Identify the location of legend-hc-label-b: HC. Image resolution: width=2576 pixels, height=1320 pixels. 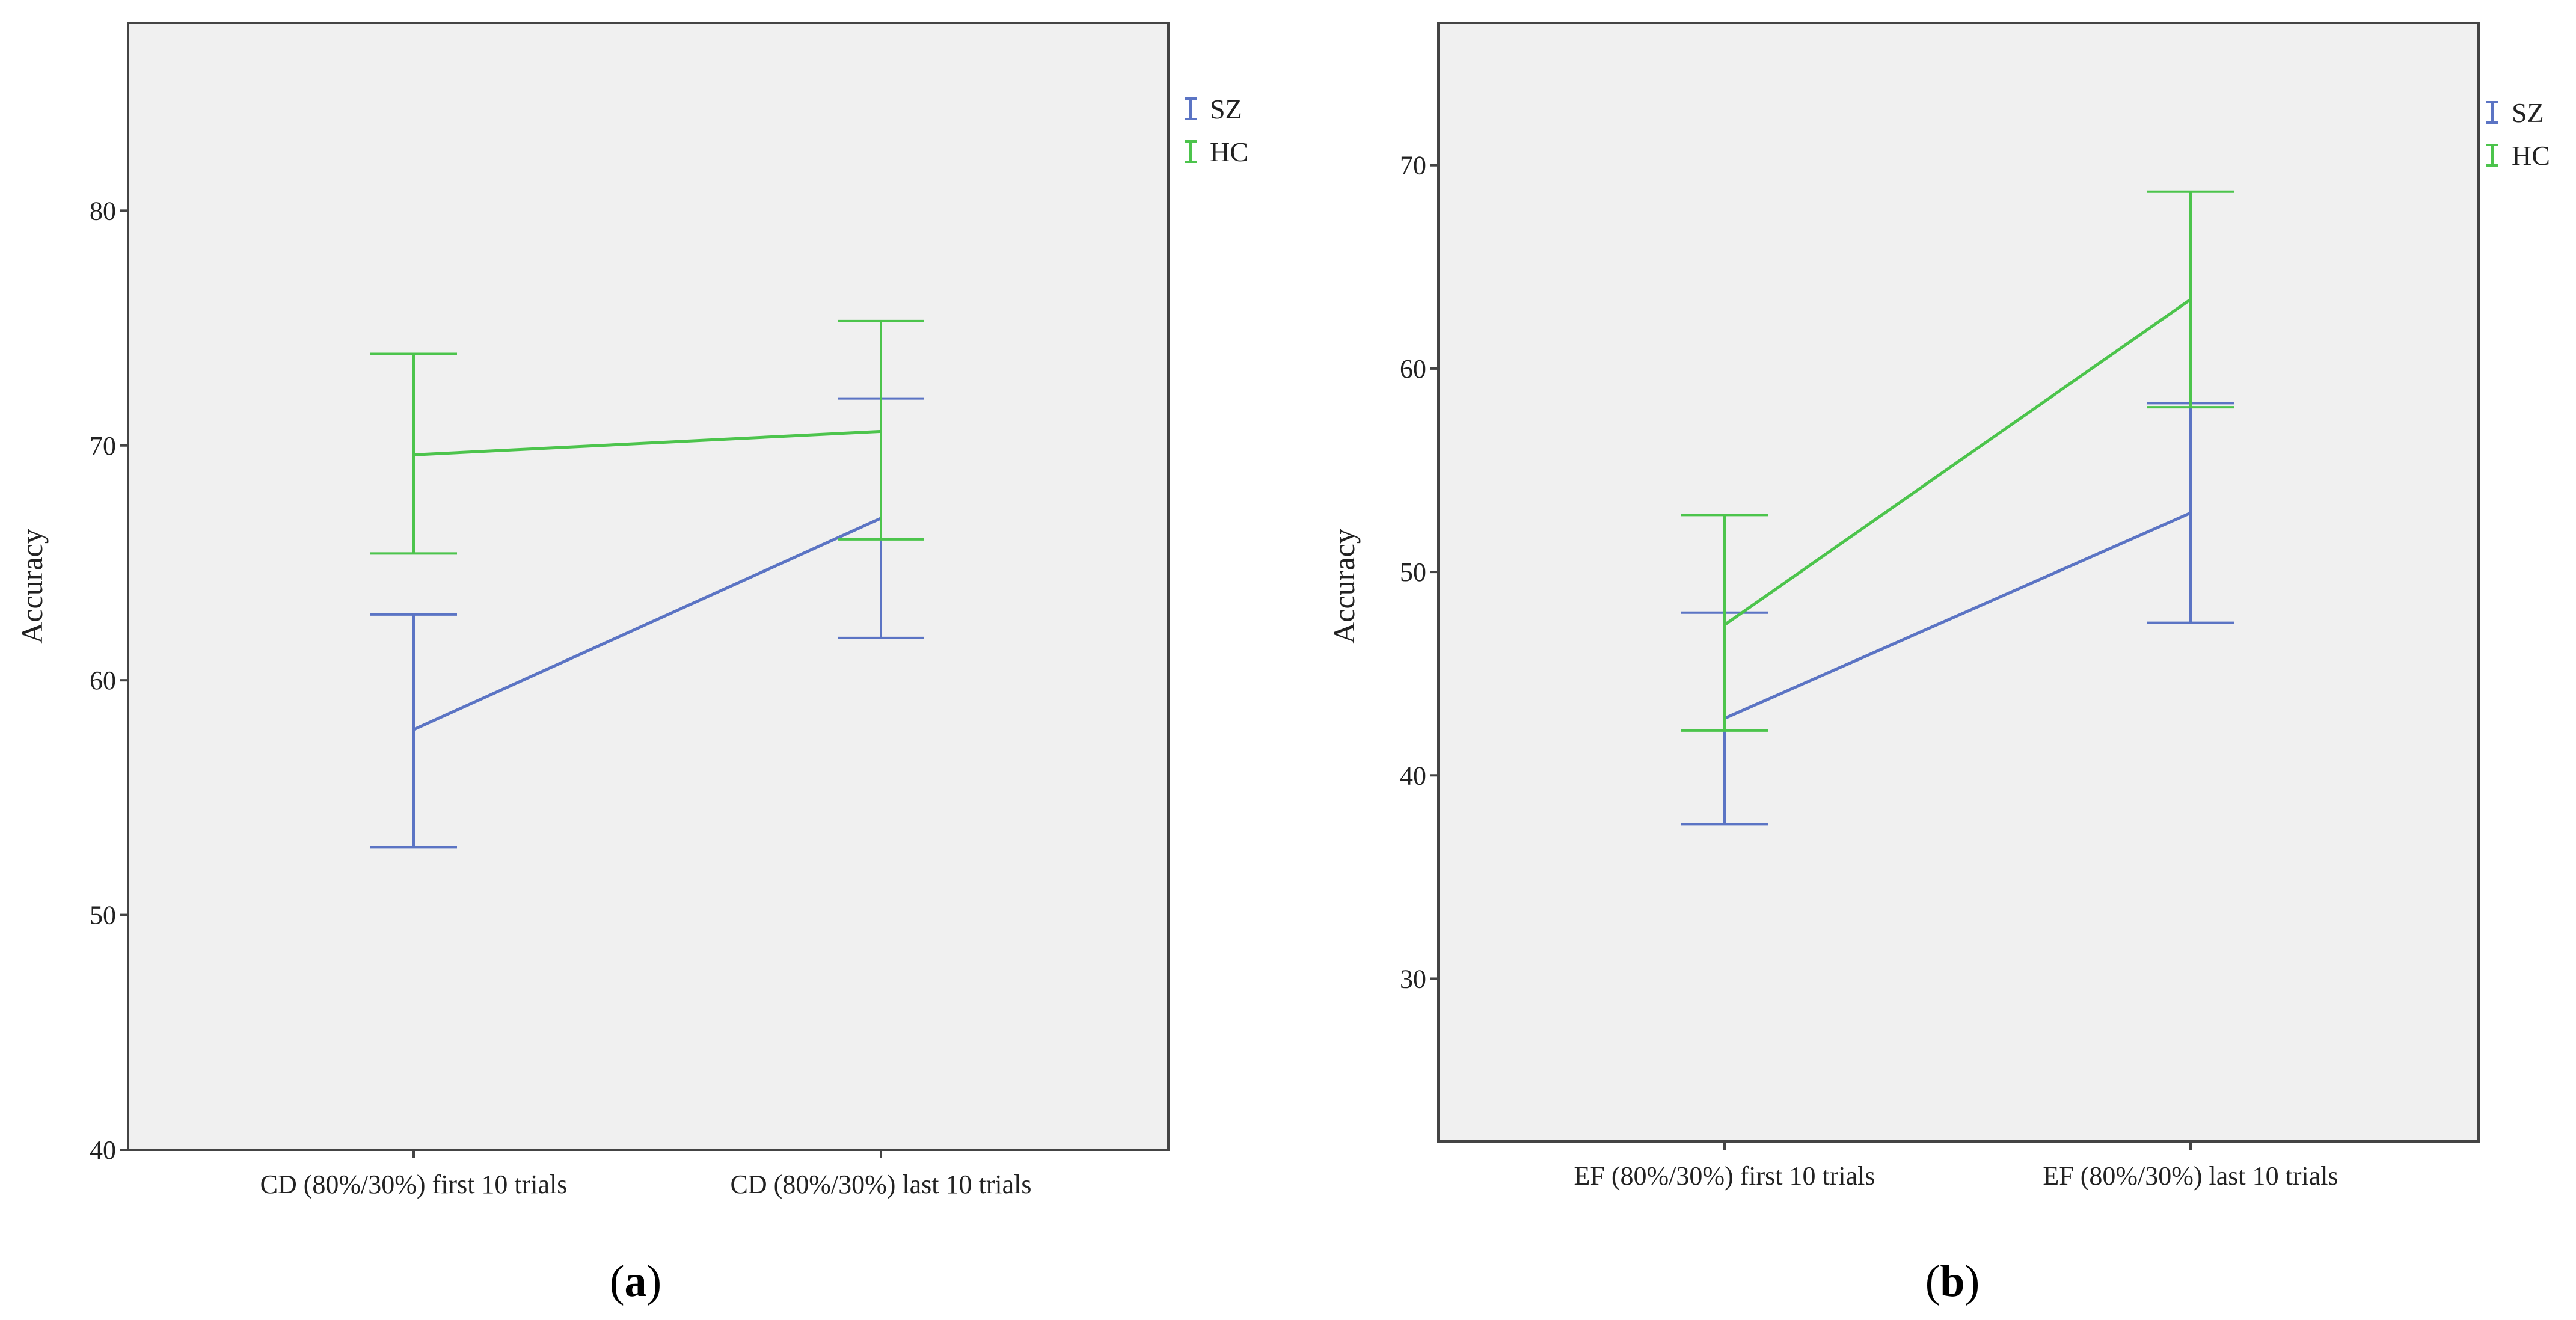
(2531, 155).